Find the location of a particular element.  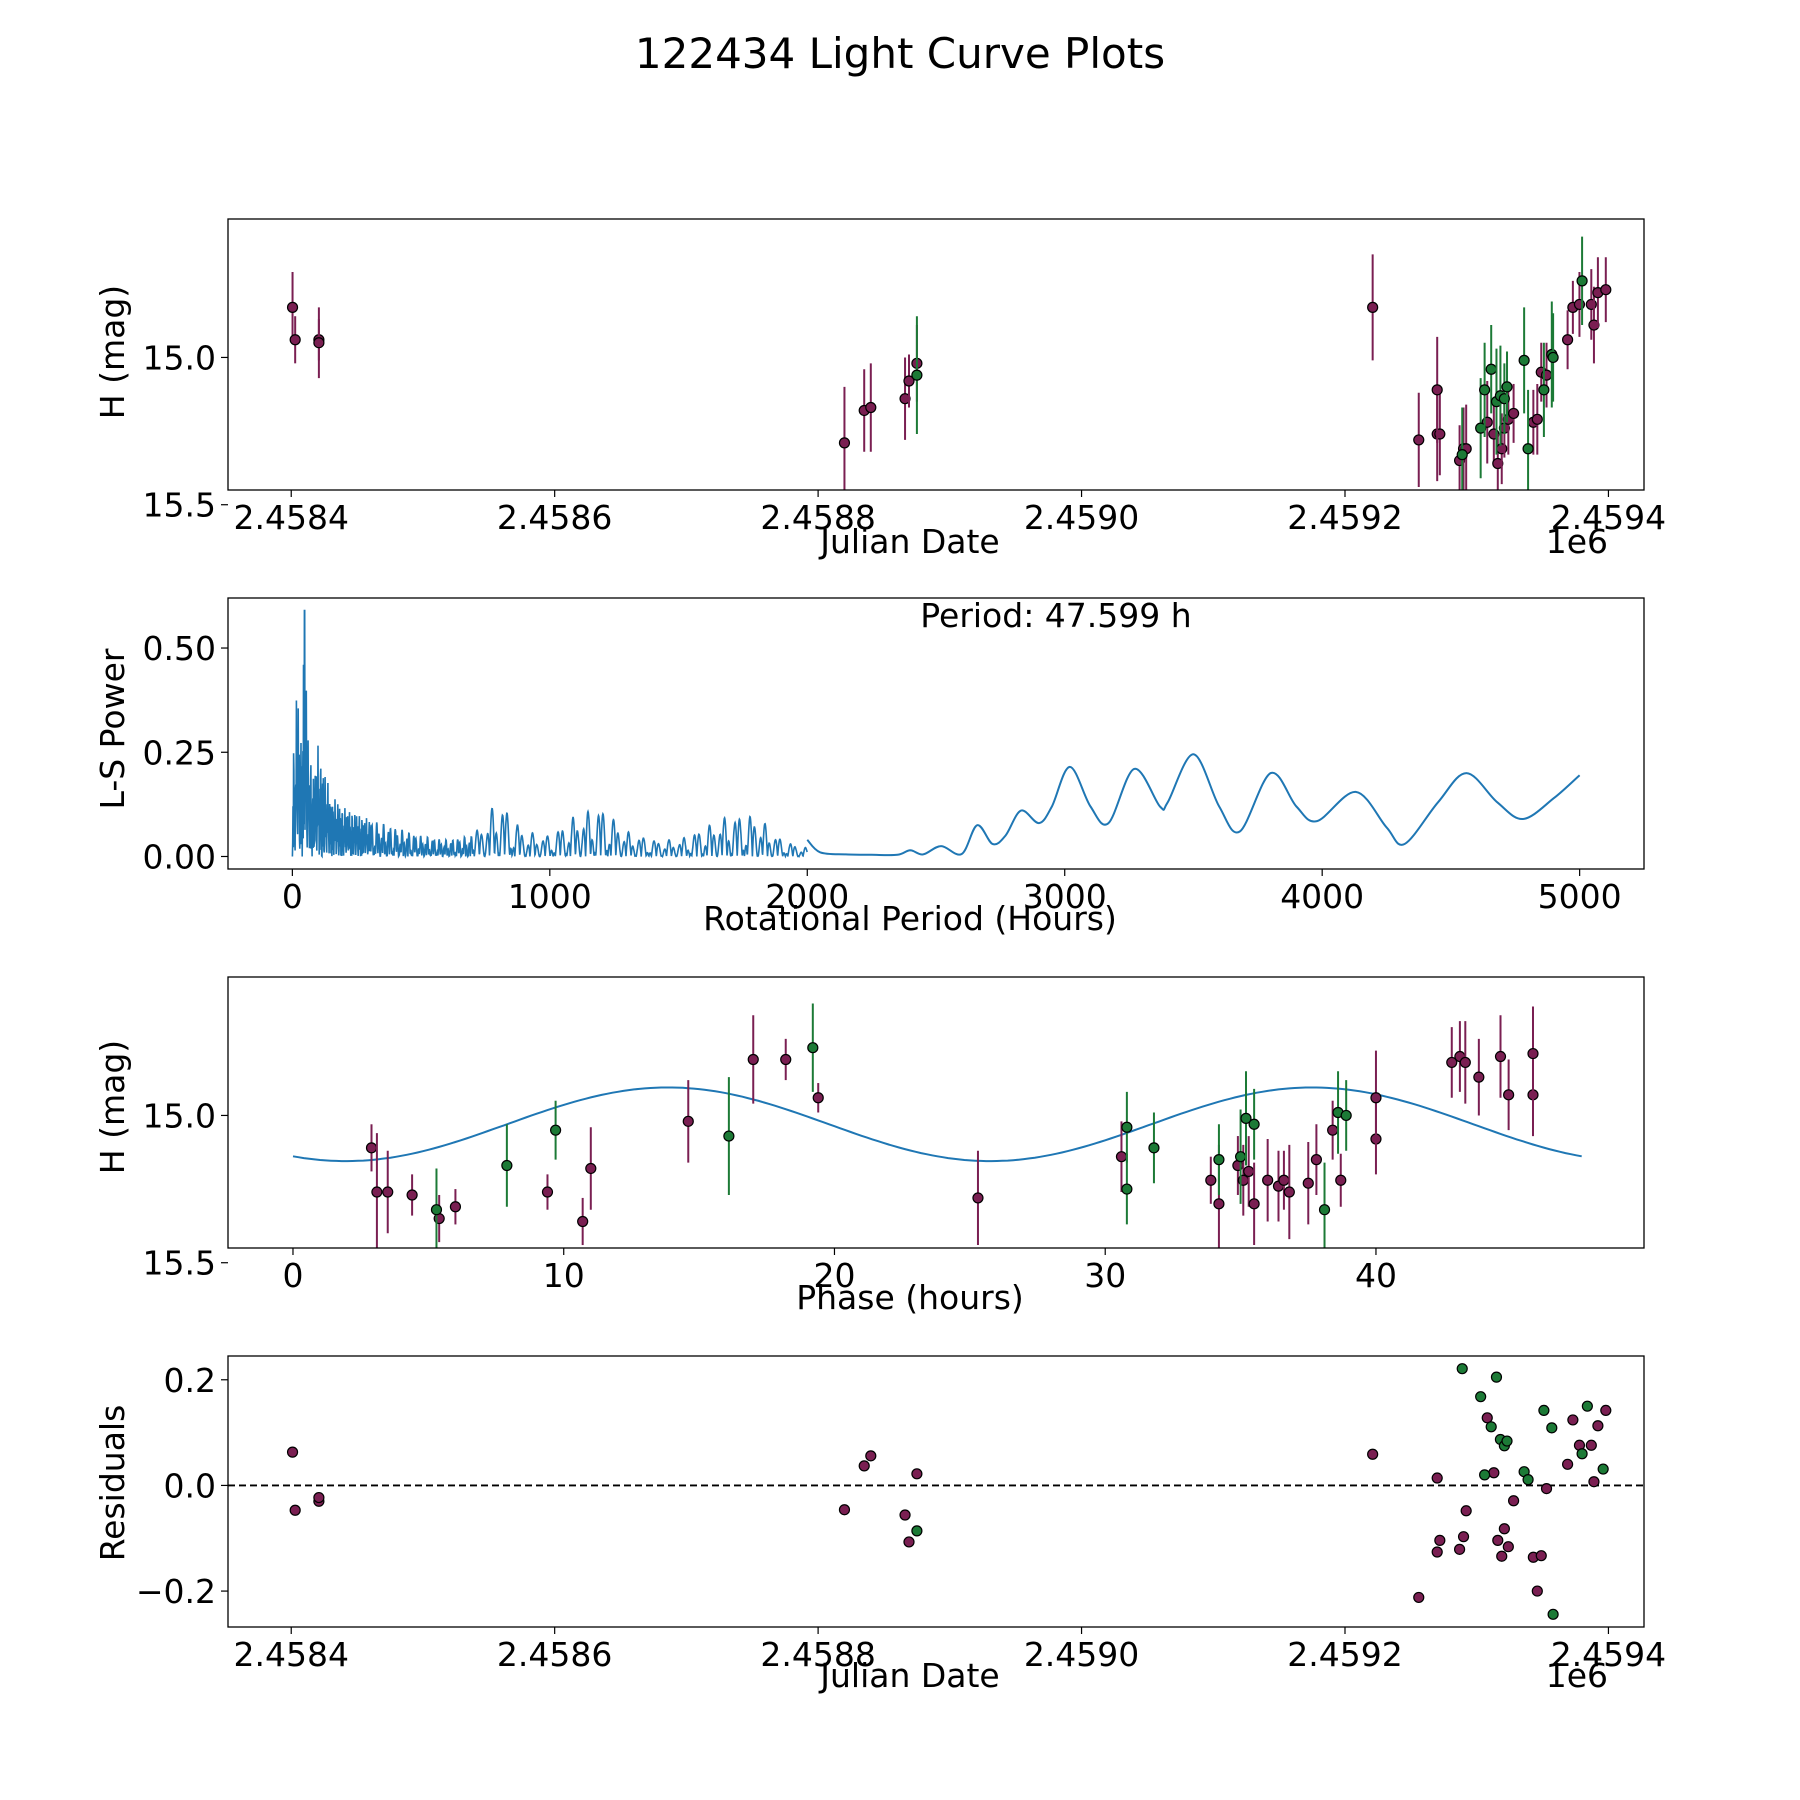

residuals-plot-area is located at coordinates (936, 1491).